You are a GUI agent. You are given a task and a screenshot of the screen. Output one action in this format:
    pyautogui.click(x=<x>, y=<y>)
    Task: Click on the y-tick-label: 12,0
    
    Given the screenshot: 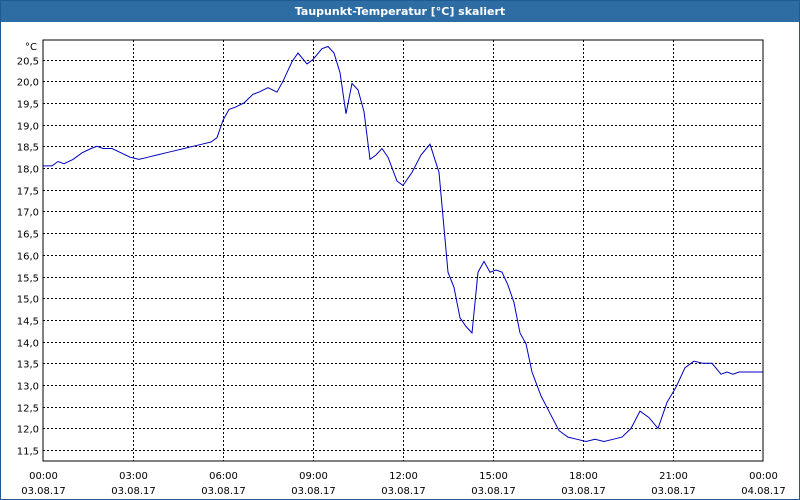 What is the action you would take?
    pyautogui.click(x=28, y=430)
    